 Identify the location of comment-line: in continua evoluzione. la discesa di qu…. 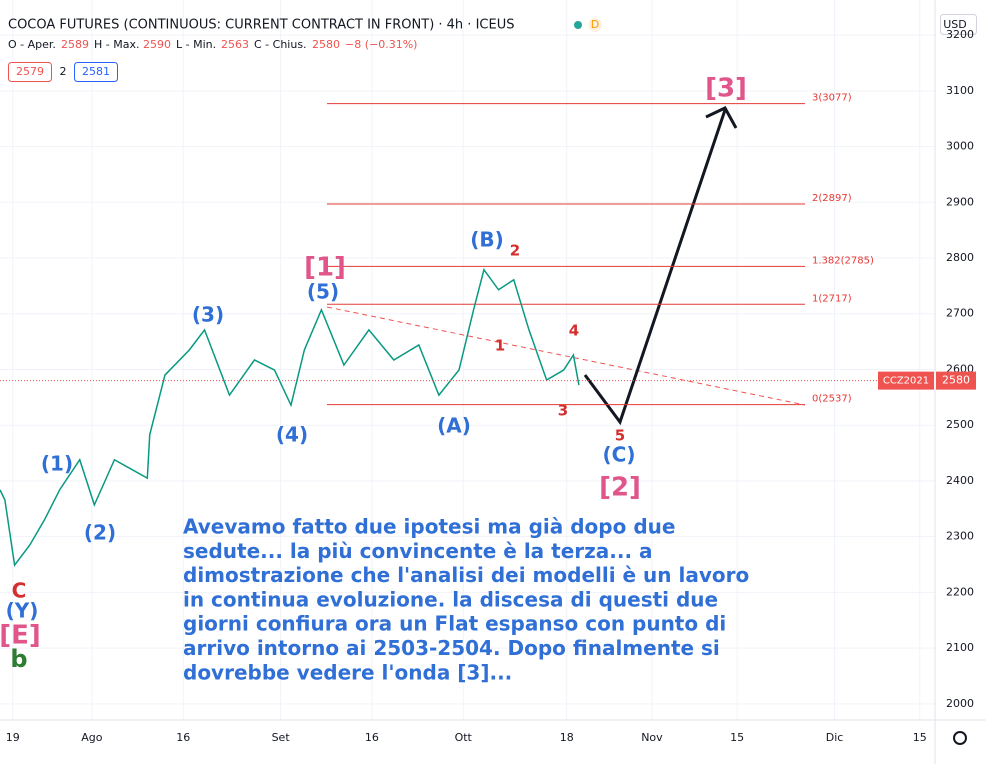
(450, 599).